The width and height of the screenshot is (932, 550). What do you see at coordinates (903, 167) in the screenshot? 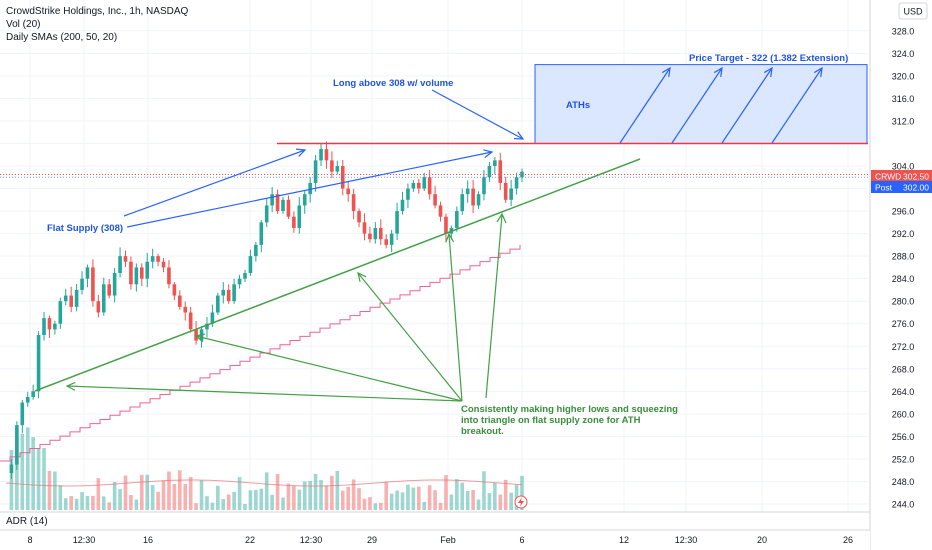
I see `price-tick-label: 304.0` at bounding box center [903, 167].